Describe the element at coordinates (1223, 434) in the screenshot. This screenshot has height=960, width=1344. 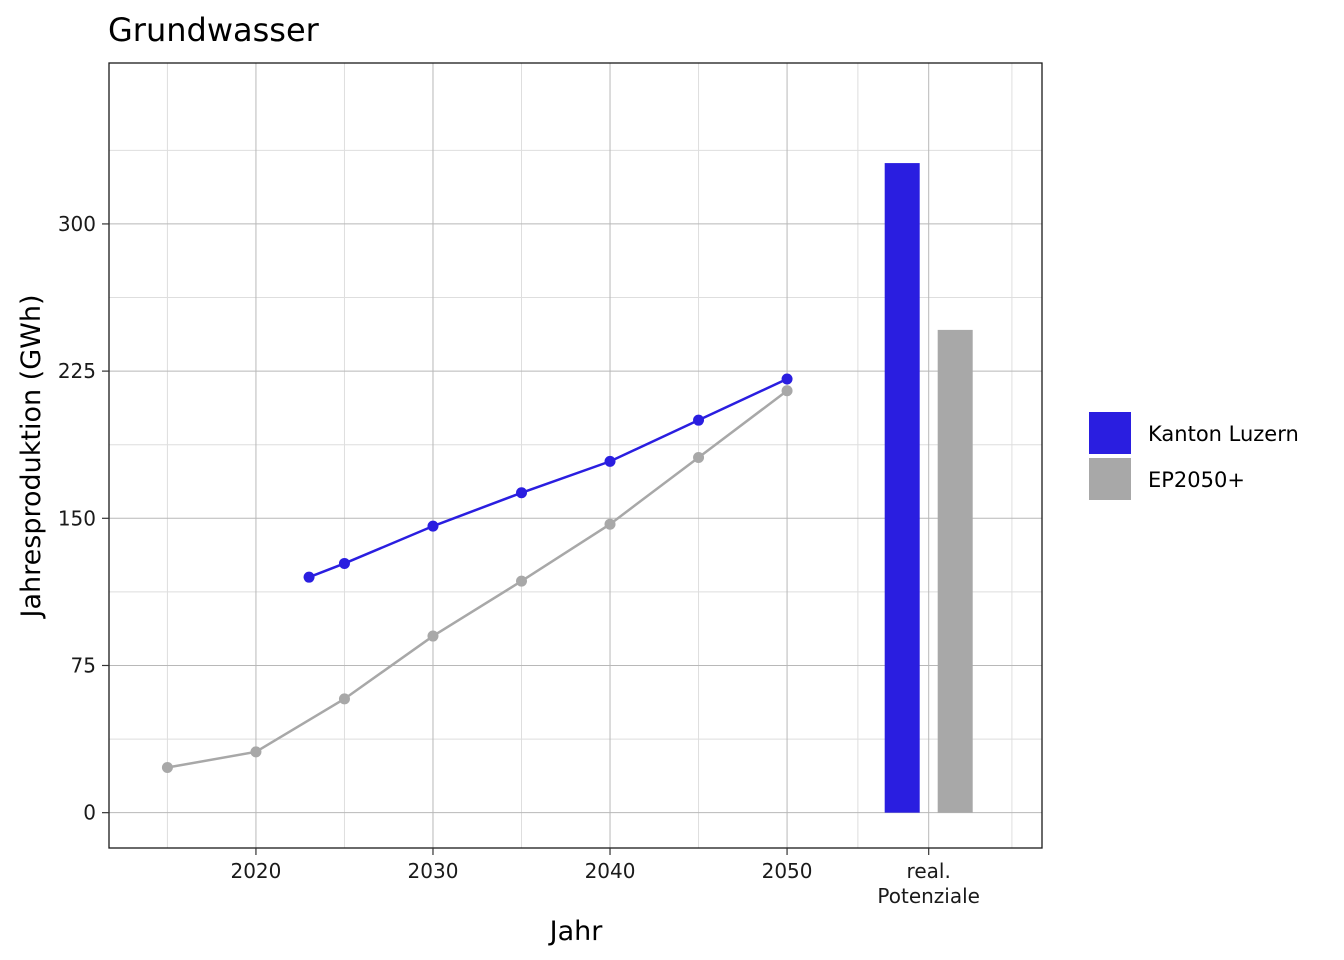
I see `legend-label: Kanton Luzern` at that location.